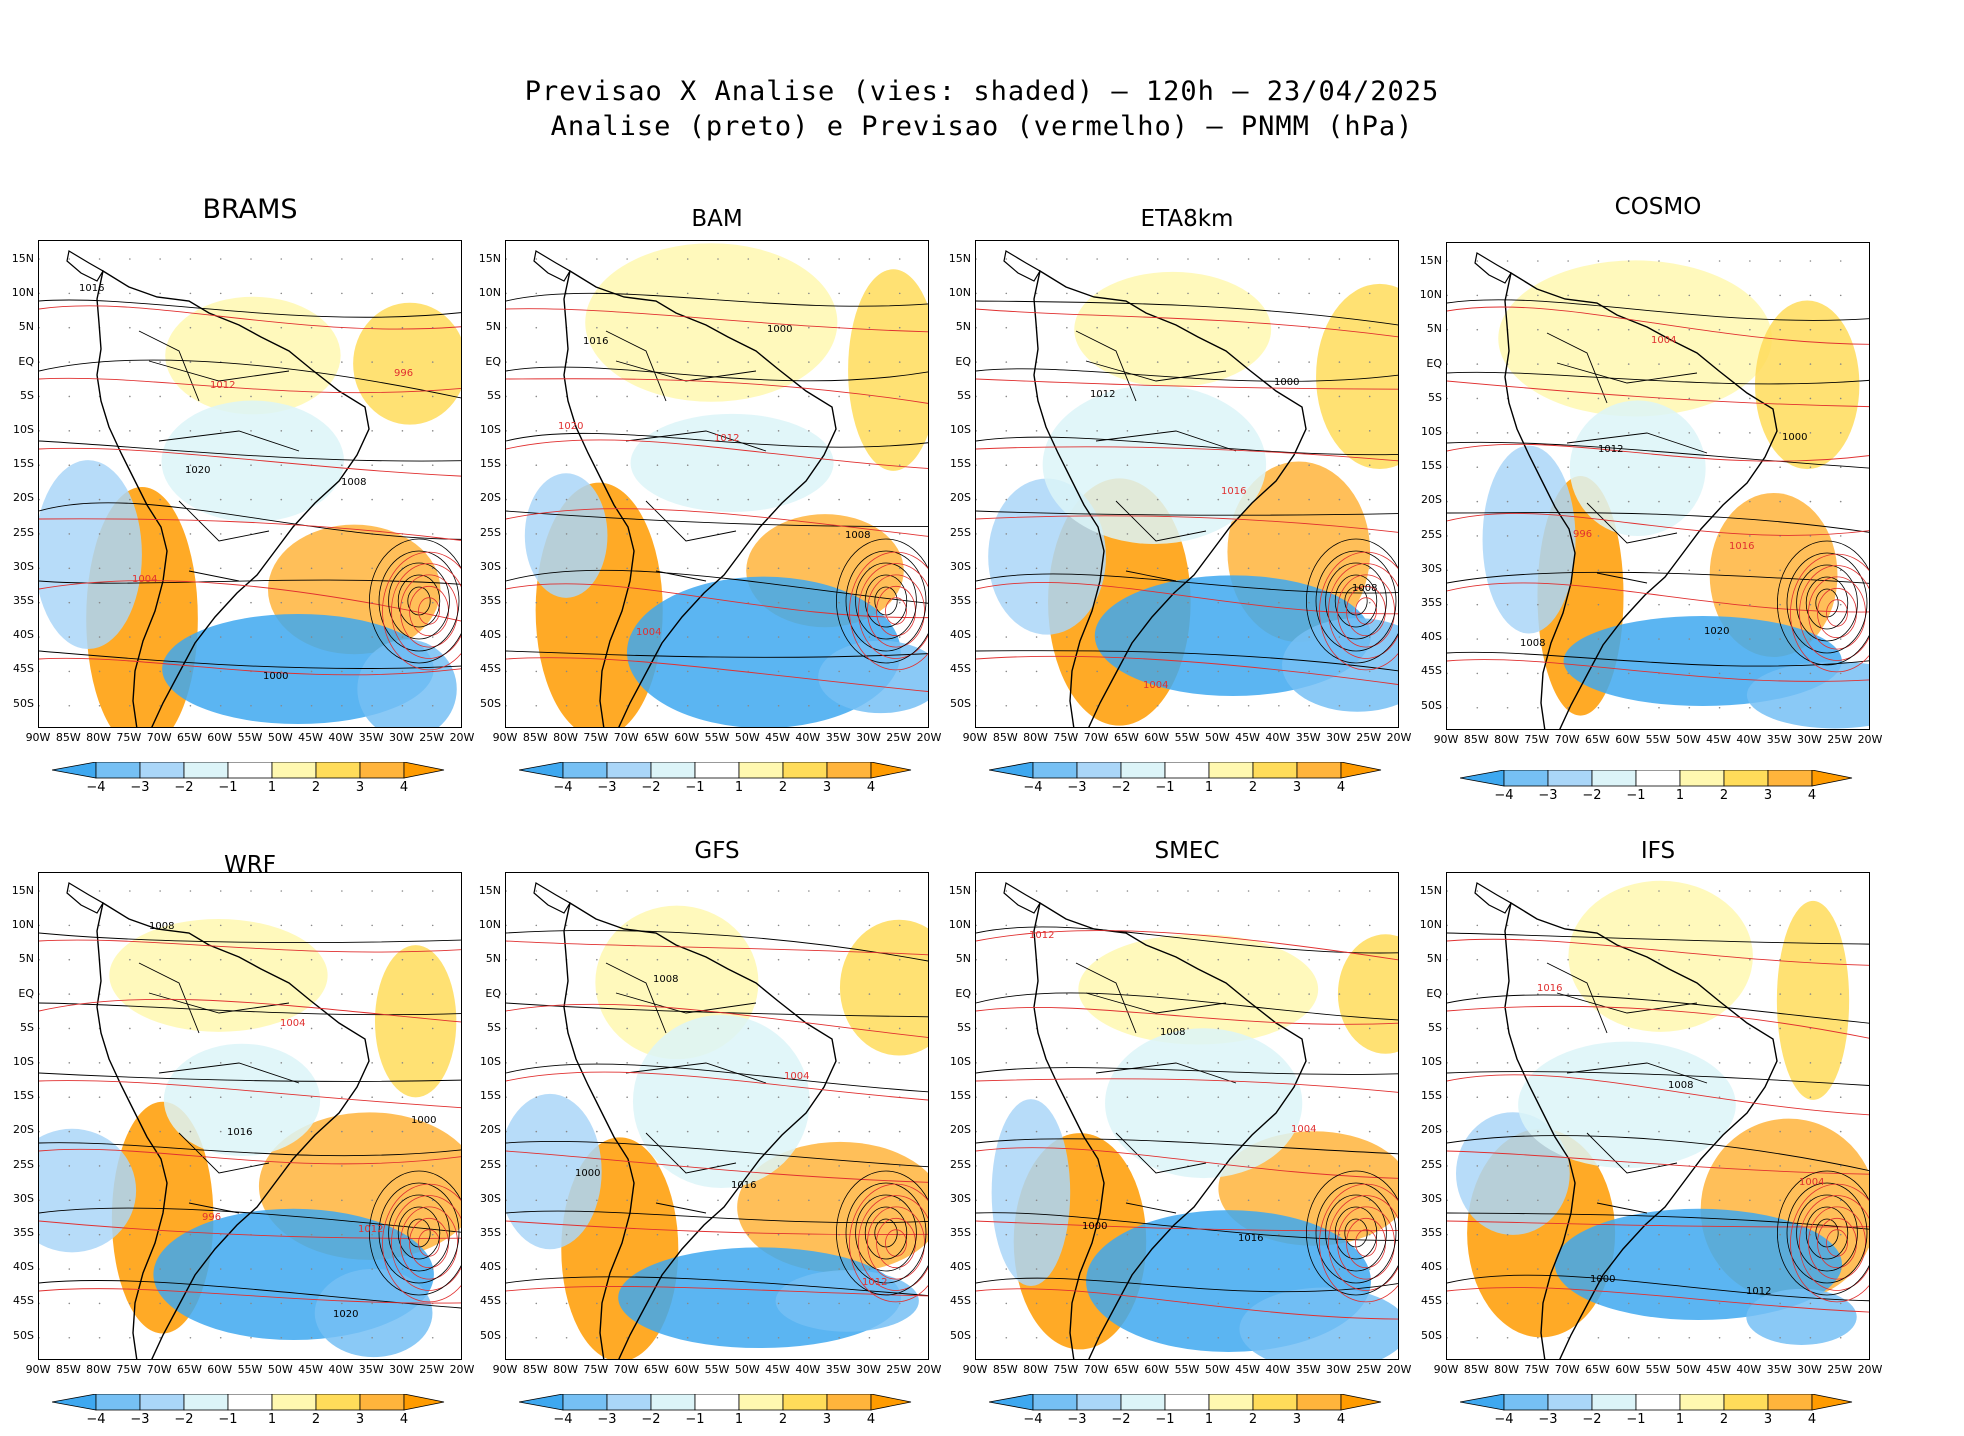 The image size is (1964, 1436). Describe the element at coordinates (161, 926) in the screenshot. I see `isobar-label: 1008` at that location.